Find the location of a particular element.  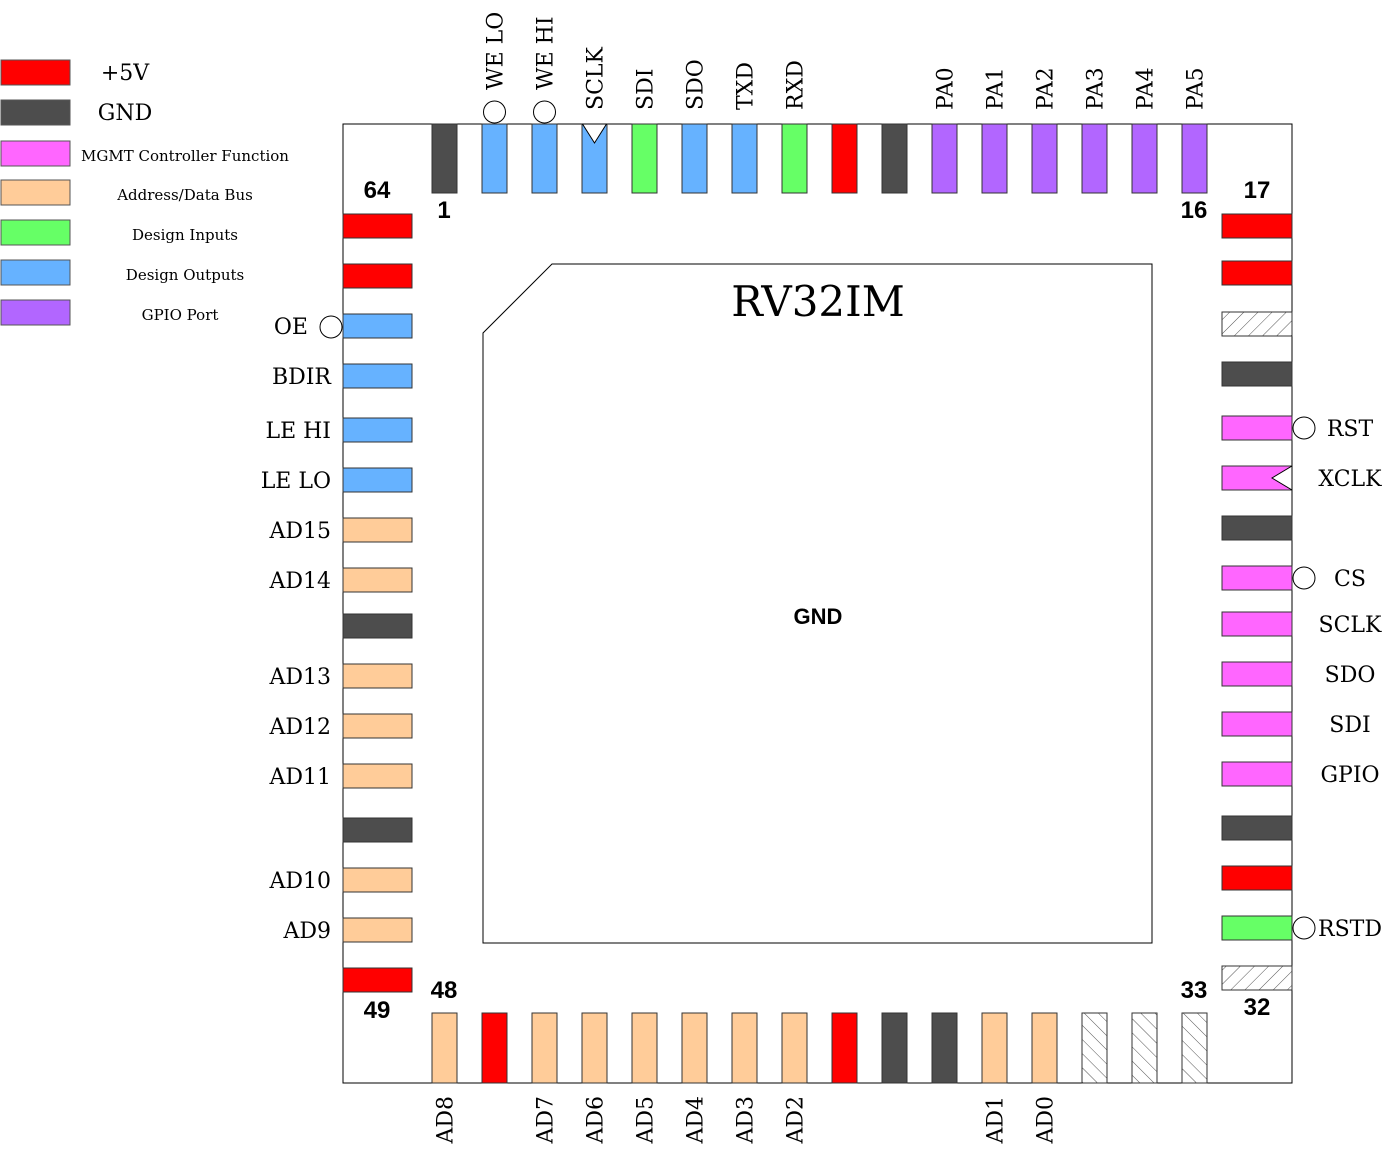

right-pin-label-sdi: SDI is located at coordinates (1349, 725).